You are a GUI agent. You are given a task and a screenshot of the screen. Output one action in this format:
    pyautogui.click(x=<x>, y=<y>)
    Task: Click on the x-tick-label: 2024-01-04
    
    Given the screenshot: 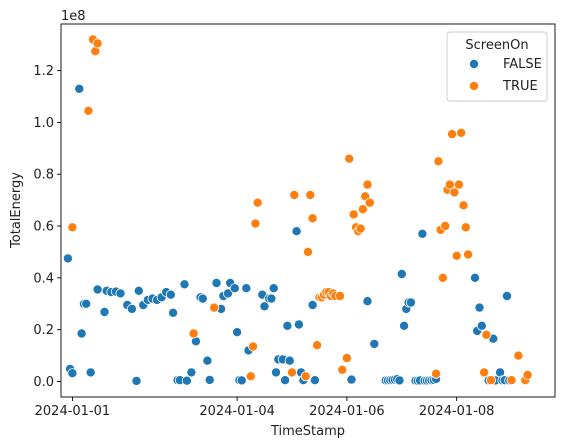 What is the action you would take?
    pyautogui.click(x=237, y=411)
    